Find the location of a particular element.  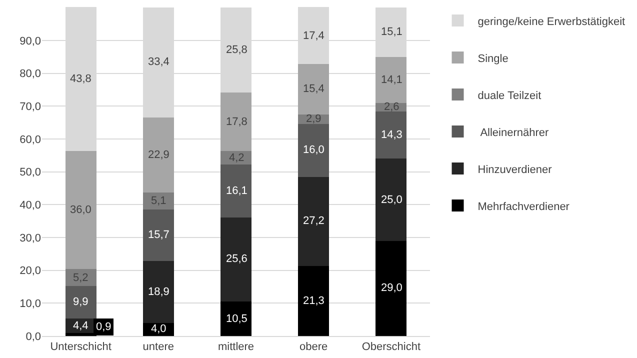

data-label: 17,4 is located at coordinates (313, 36).